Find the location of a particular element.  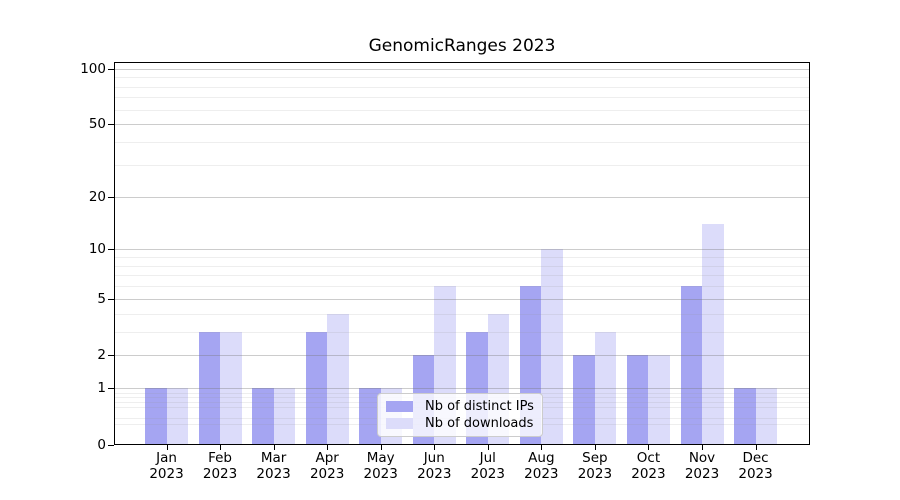

legend-label-distinct-ips: Nb of distinct IPs is located at coordinates (479, 406).